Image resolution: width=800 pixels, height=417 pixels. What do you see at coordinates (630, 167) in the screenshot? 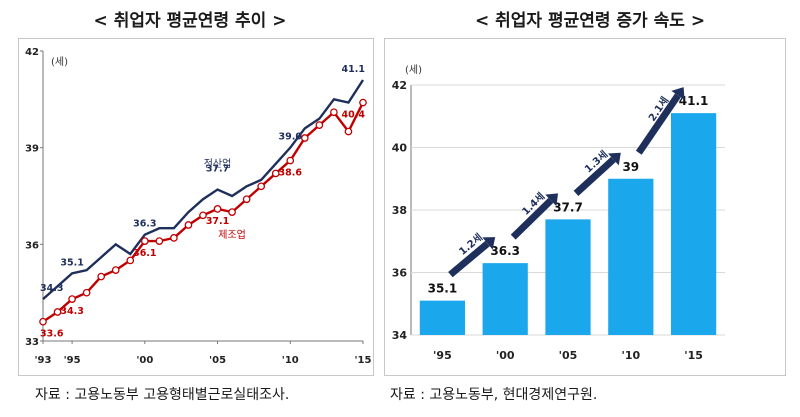
I see `bar-value-label: 39` at bounding box center [630, 167].